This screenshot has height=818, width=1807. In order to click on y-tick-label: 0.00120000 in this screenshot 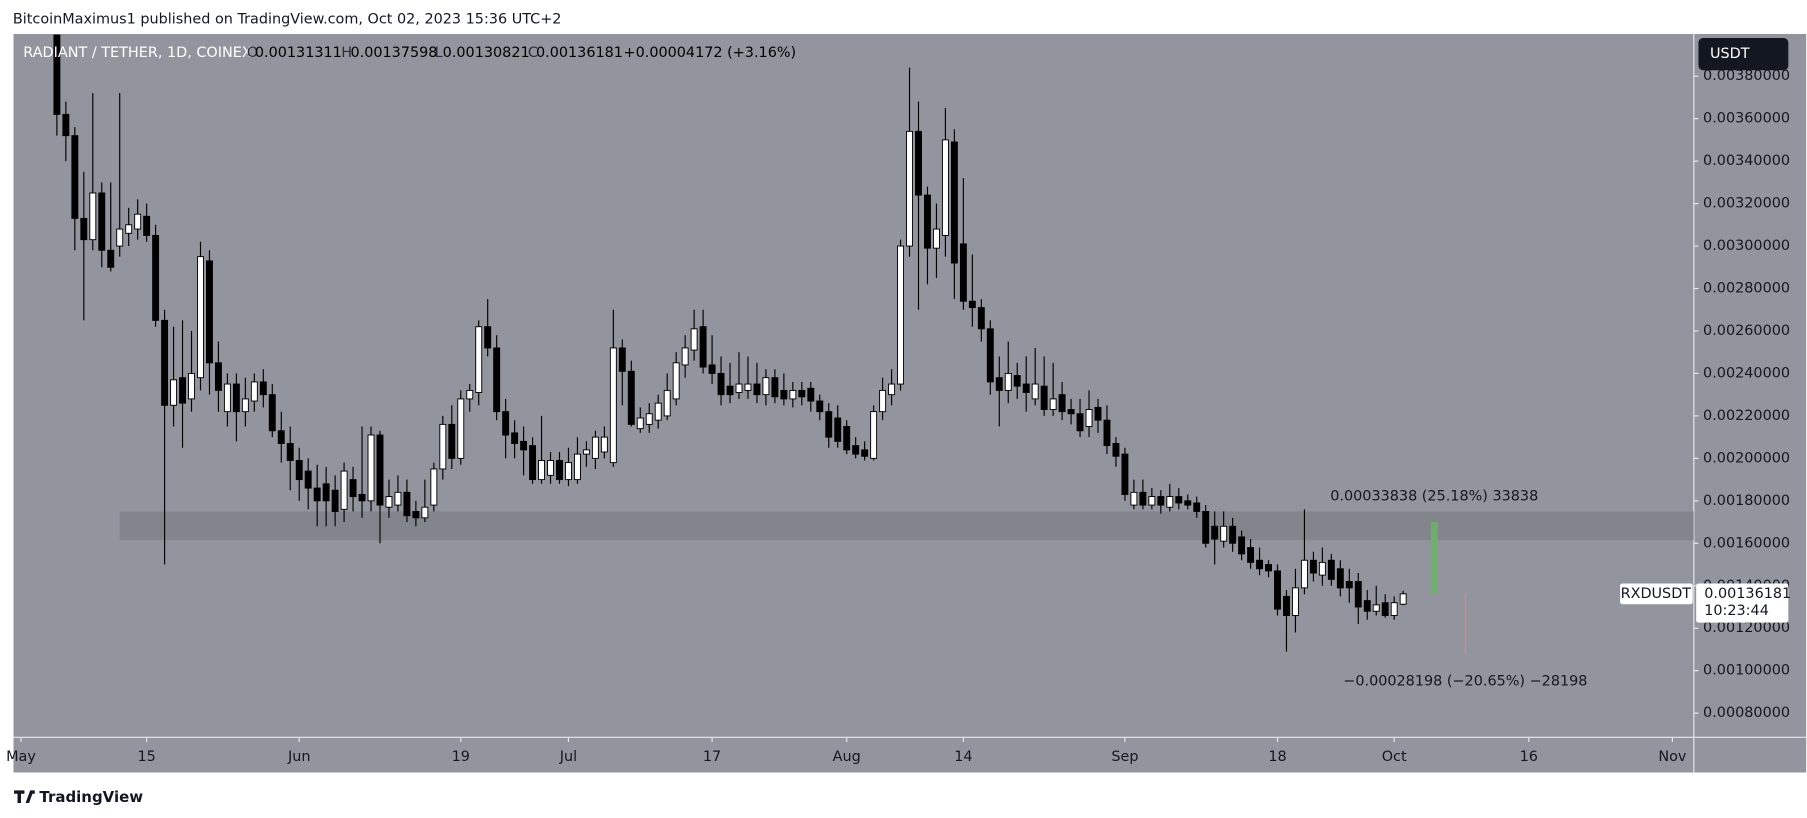, I will do `click(1746, 628)`.